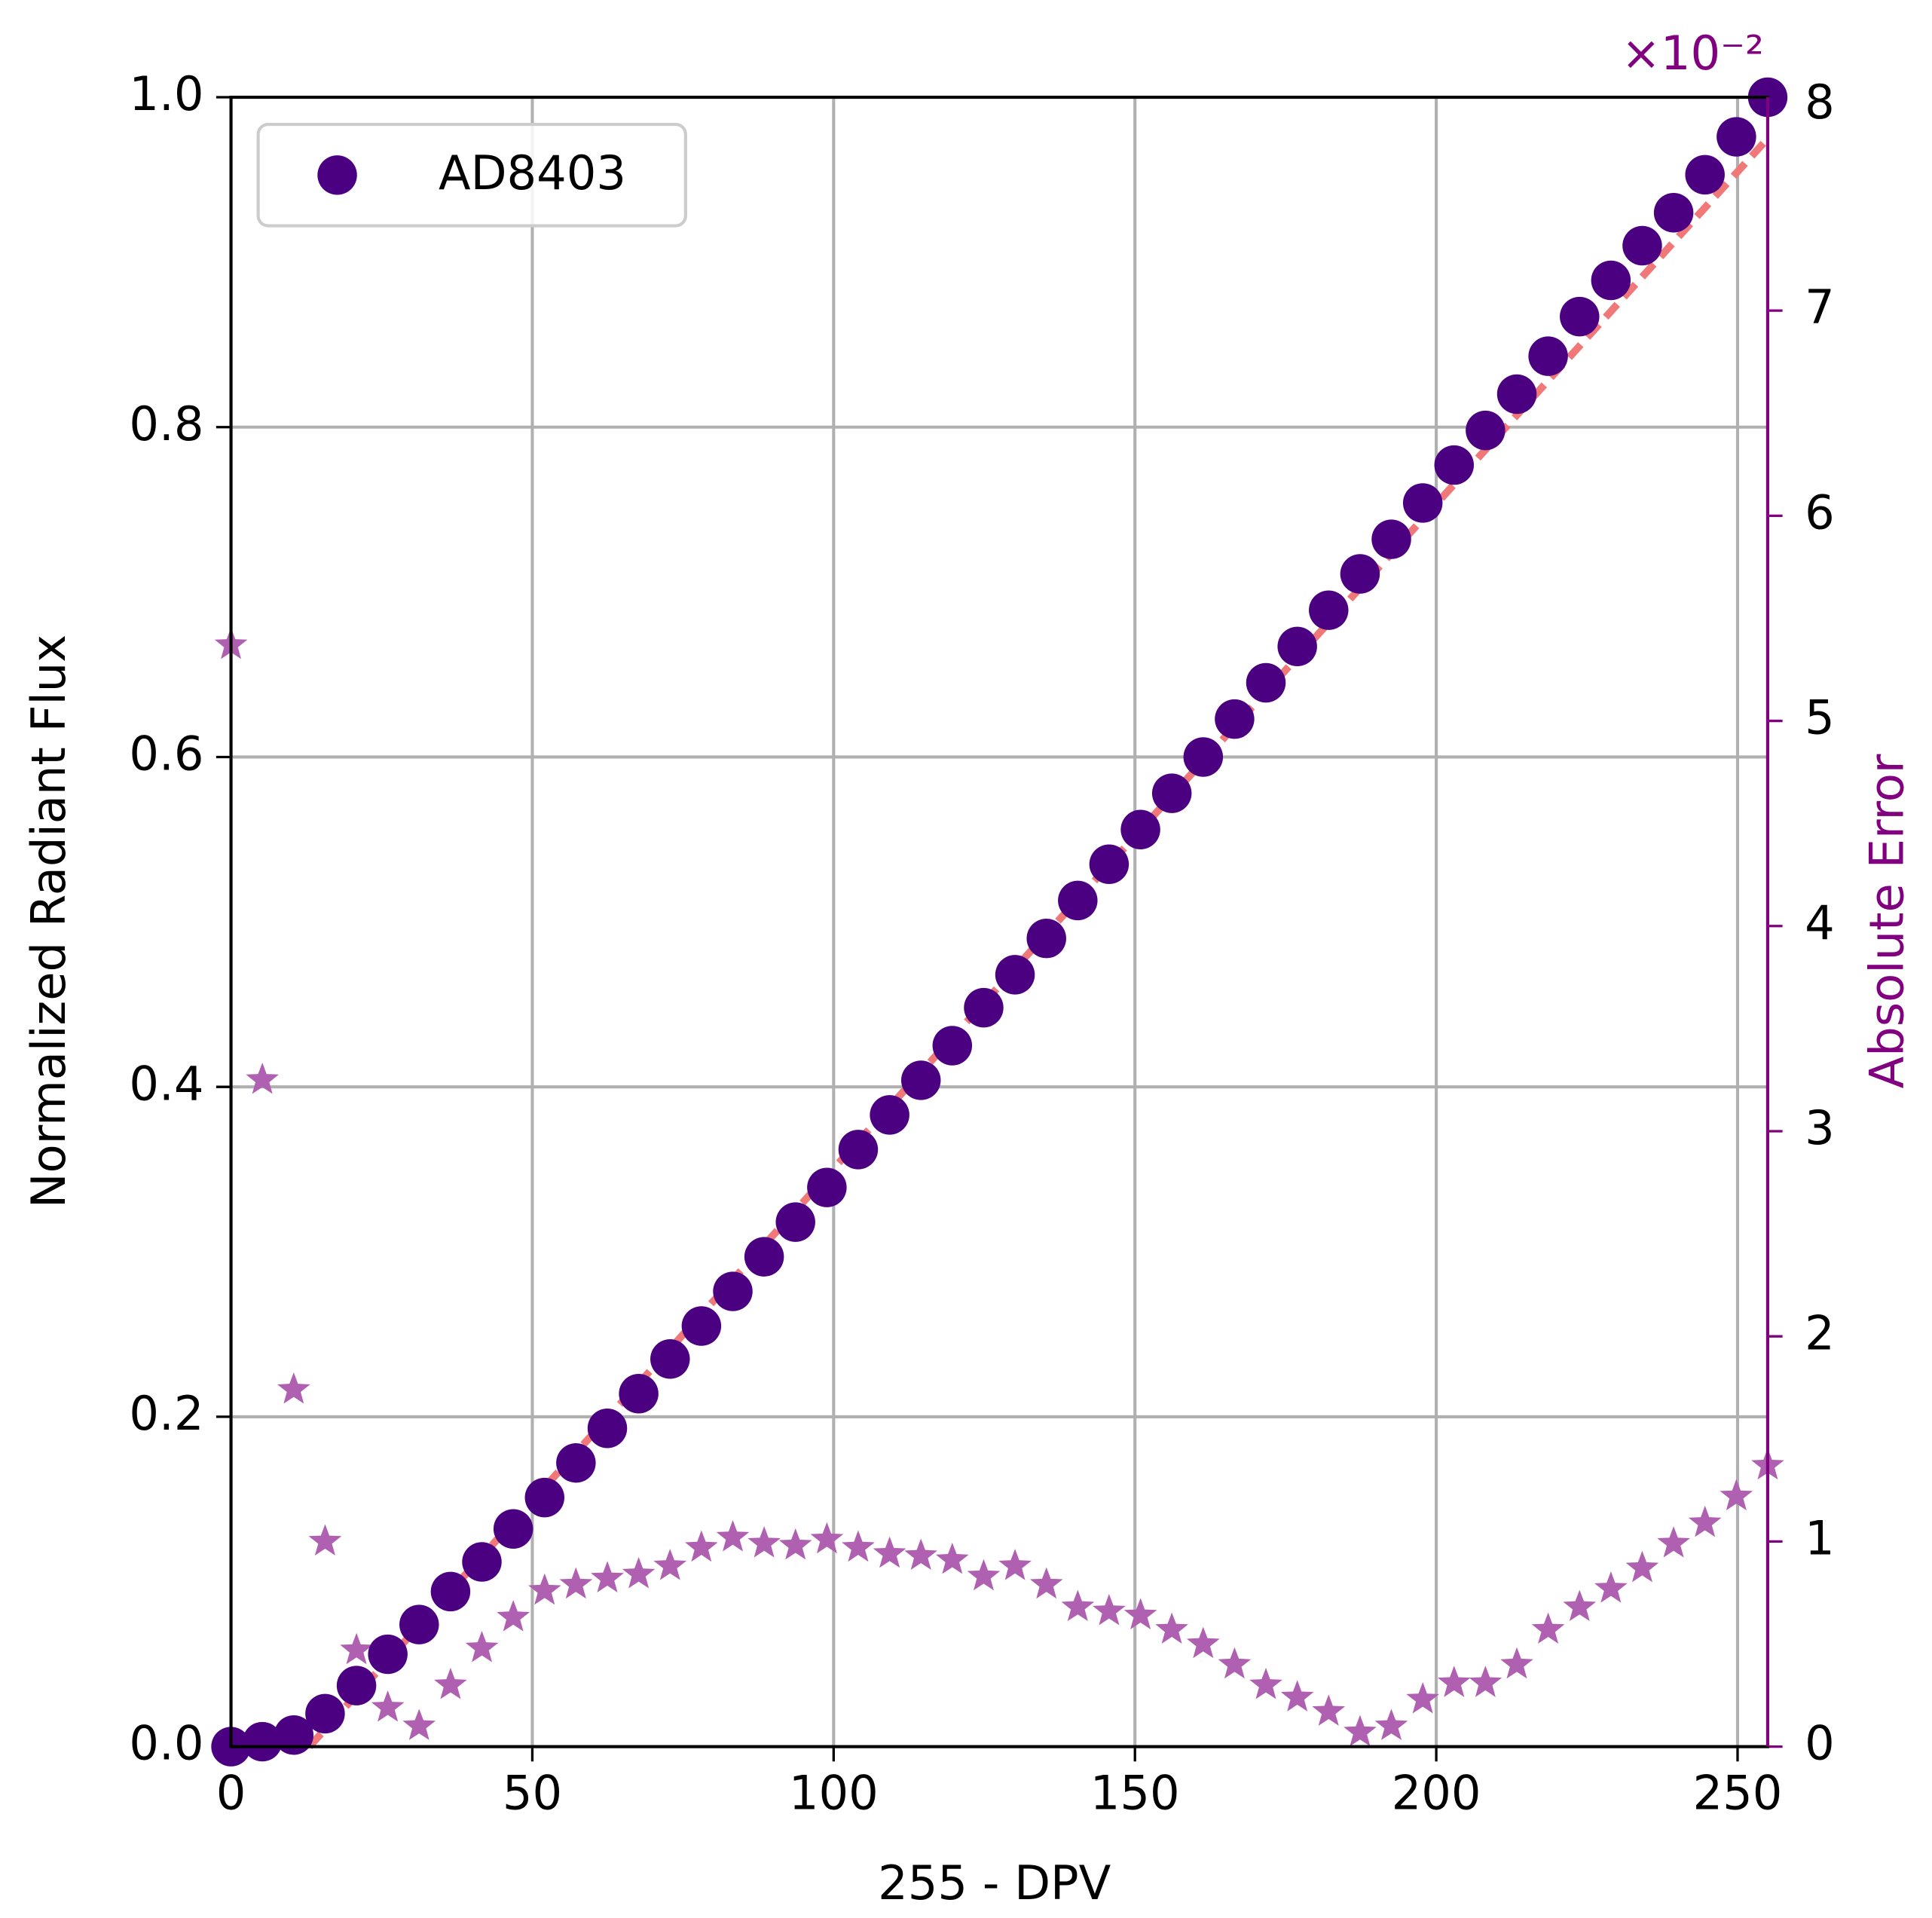 The image size is (1932, 1918). I want to click on y2-tick-label: 4, so click(1820, 922).